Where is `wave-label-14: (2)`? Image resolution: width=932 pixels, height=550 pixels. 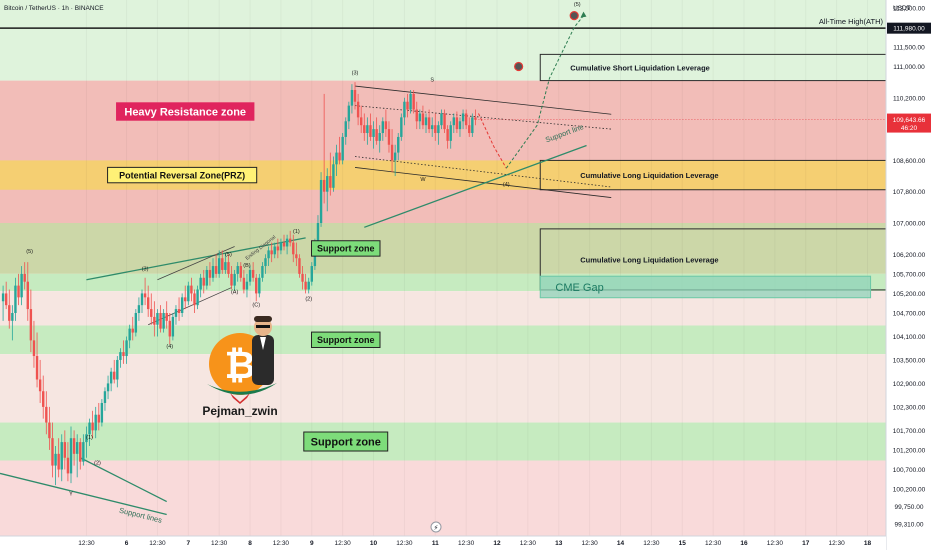 wave-label-14: (2) is located at coordinates (97, 463).